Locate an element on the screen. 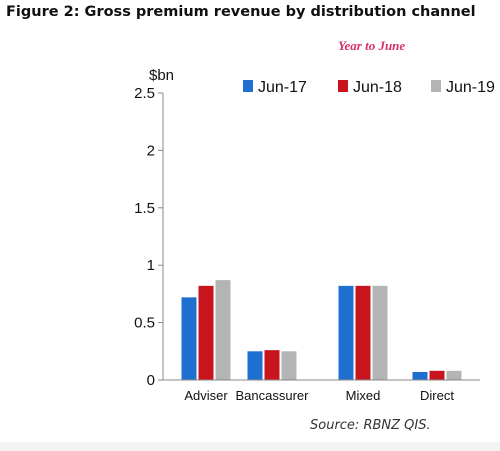  footer-band is located at coordinates (250, 446).